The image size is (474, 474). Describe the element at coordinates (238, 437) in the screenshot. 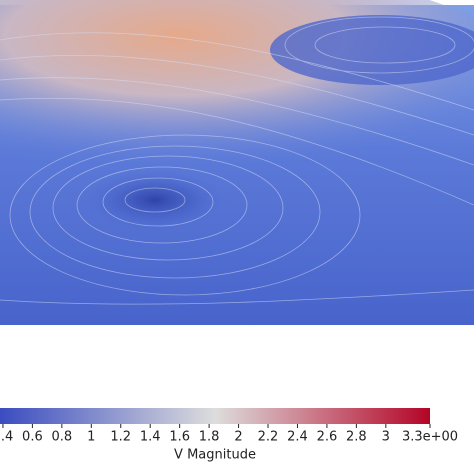

I see `tick-label: 2` at that location.